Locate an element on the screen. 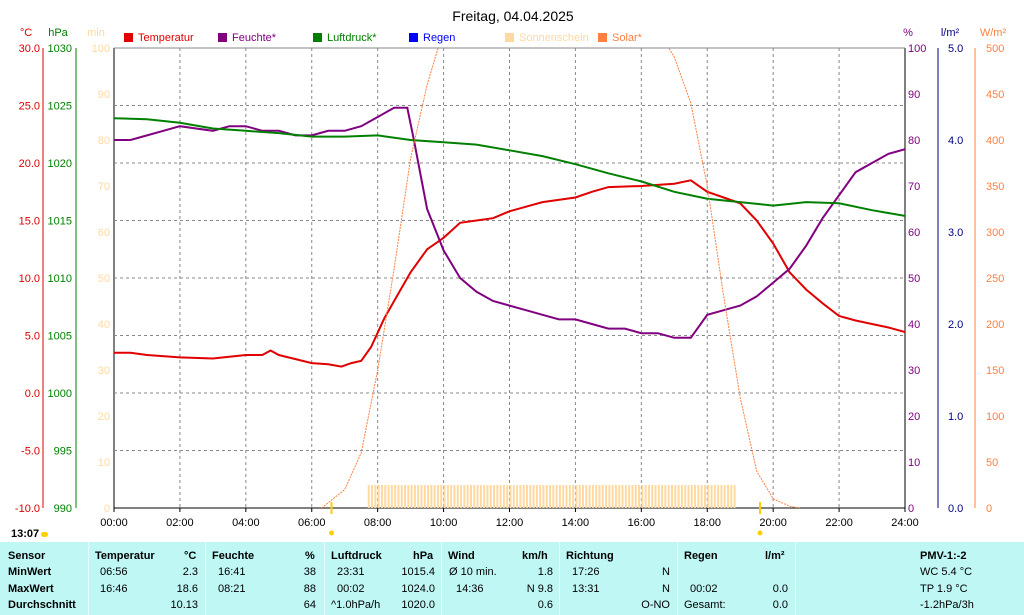  header-rain: Regen is located at coordinates (701, 556).